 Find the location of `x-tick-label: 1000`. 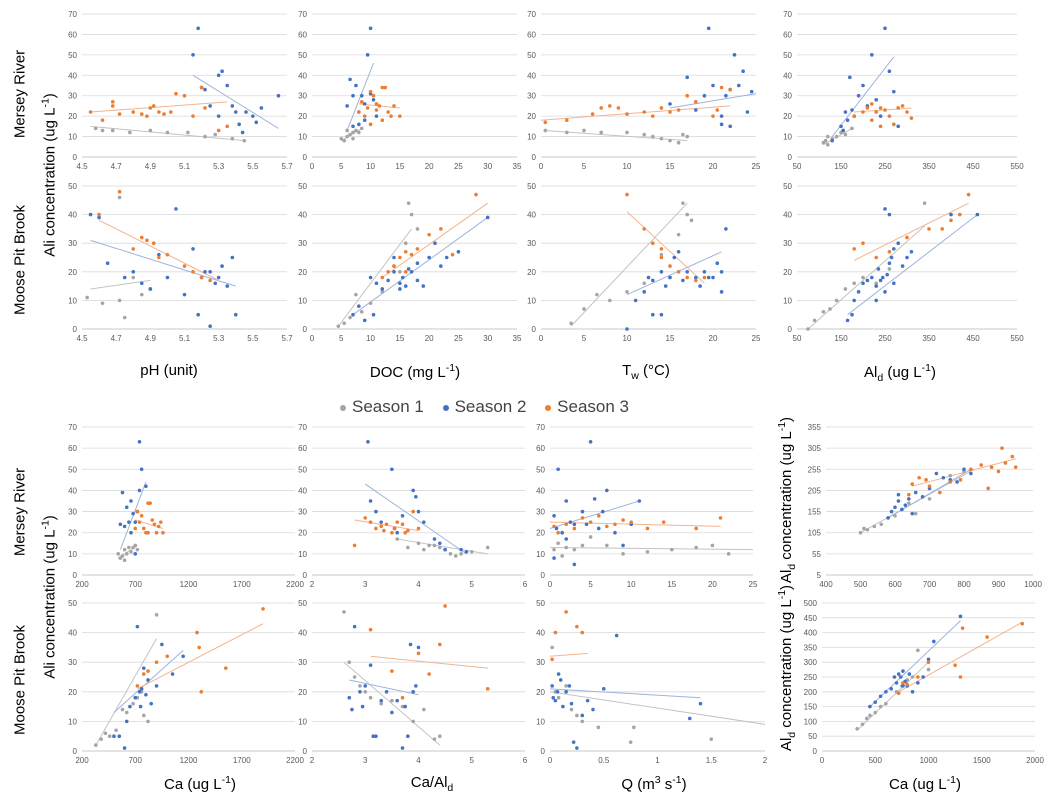

x-tick-label: 1000 is located at coordinates (929, 760).